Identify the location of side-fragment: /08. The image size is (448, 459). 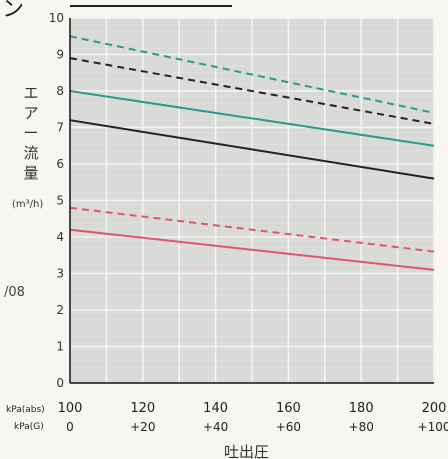
(14, 292).